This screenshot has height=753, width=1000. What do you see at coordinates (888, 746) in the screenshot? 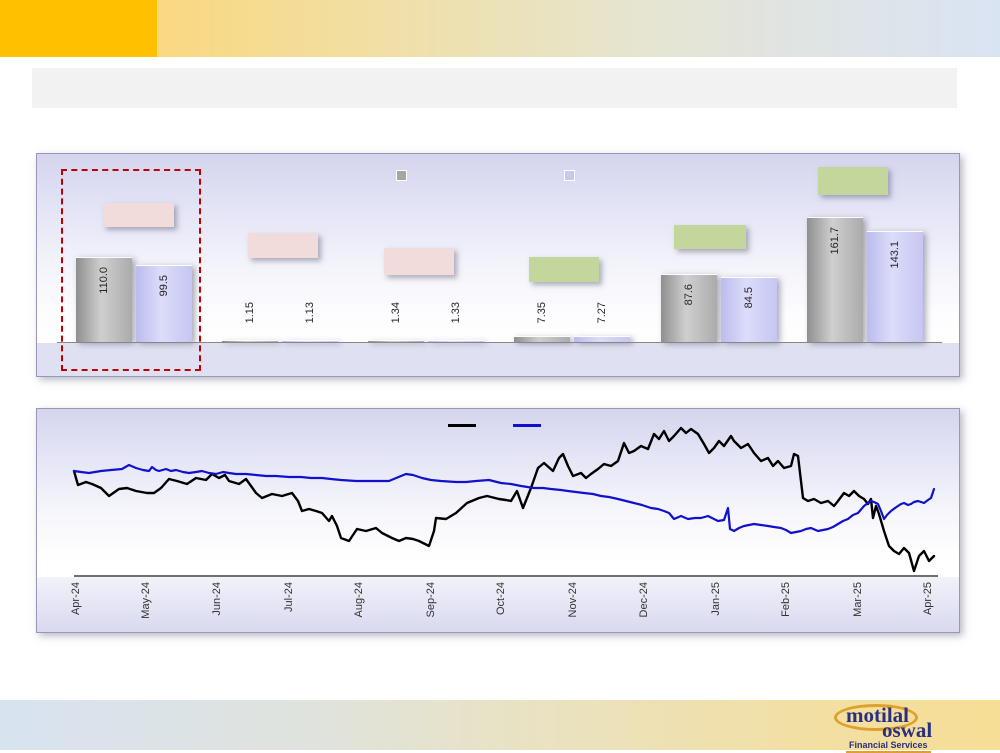
I see `logo-tagline: Financial Services` at bounding box center [888, 746].